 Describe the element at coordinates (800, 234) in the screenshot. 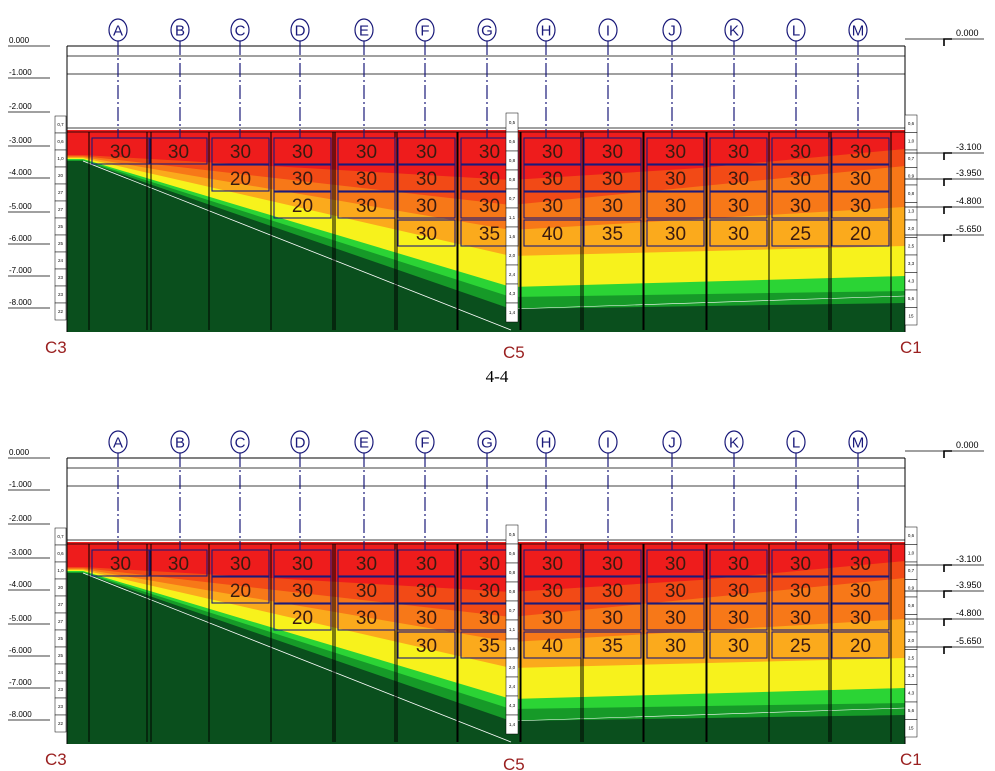

I see `cell-value: 25` at that location.